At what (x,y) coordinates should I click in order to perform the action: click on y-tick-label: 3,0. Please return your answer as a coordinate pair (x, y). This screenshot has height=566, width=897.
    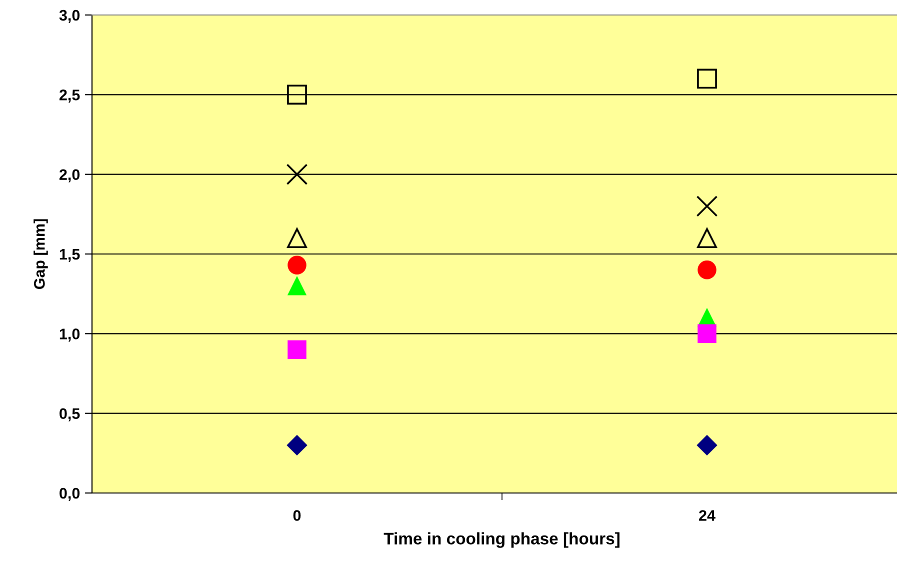
    Looking at the image, I should click on (69, 16).